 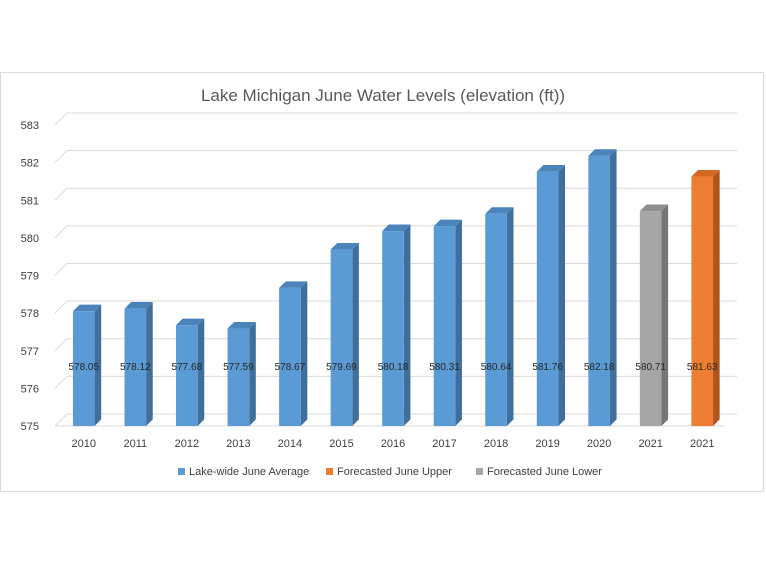 I want to click on legend-item: Lake-wide June Average, so click(x=243, y=472).